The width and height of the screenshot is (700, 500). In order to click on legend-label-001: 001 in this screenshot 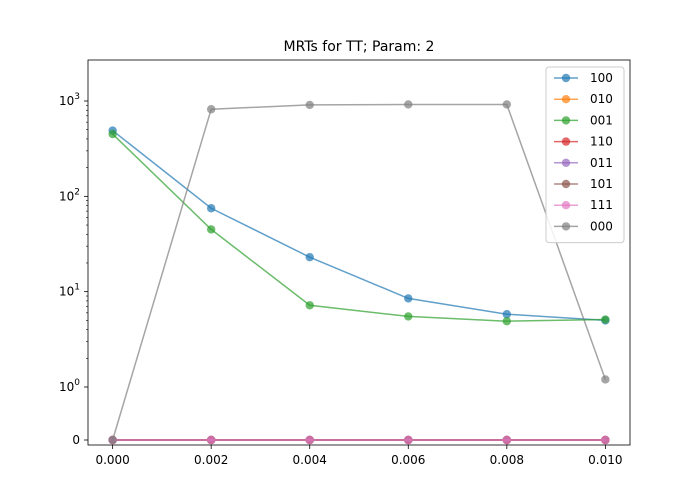, I will do `click(601, 120)`.